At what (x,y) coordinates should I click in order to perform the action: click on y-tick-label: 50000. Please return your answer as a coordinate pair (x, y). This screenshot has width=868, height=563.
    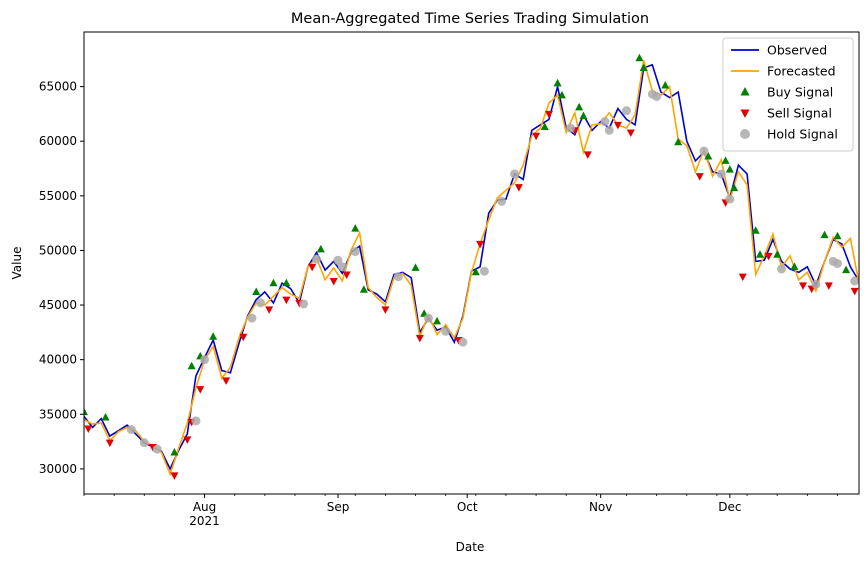
    Looking at the image, I should click on (58, 250).